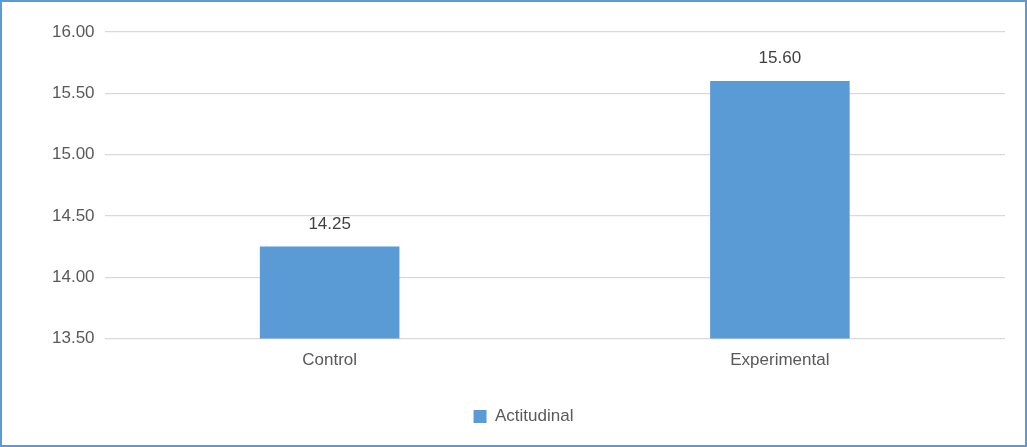  Describe the element at coordinates (73, 276) in the screenshot. I see `y-tick-label: 14.00` at that location.